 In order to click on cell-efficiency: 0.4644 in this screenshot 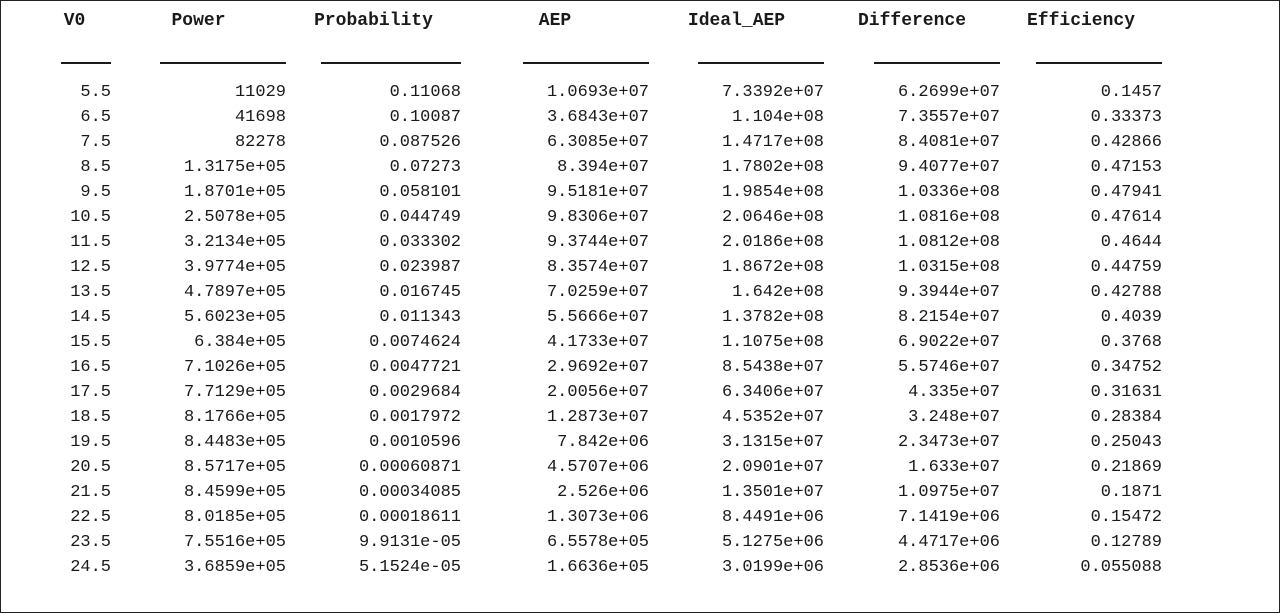, I will do `click(1131, 242)`.